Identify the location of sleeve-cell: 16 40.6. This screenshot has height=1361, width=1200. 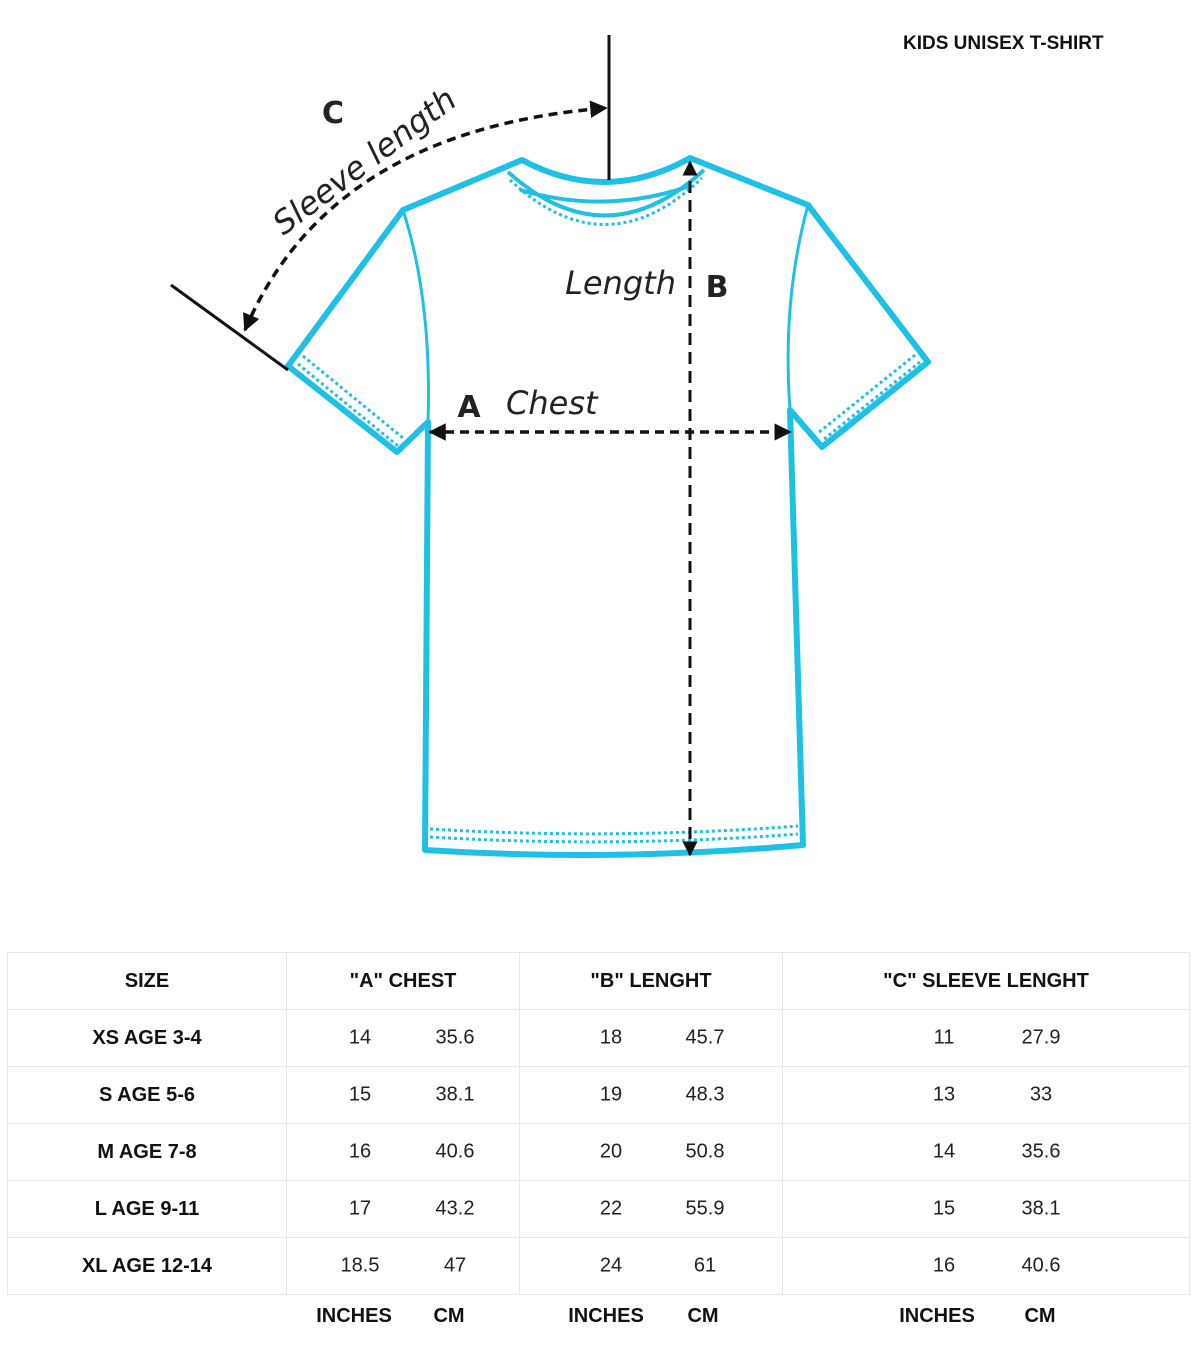
(985, 1266).